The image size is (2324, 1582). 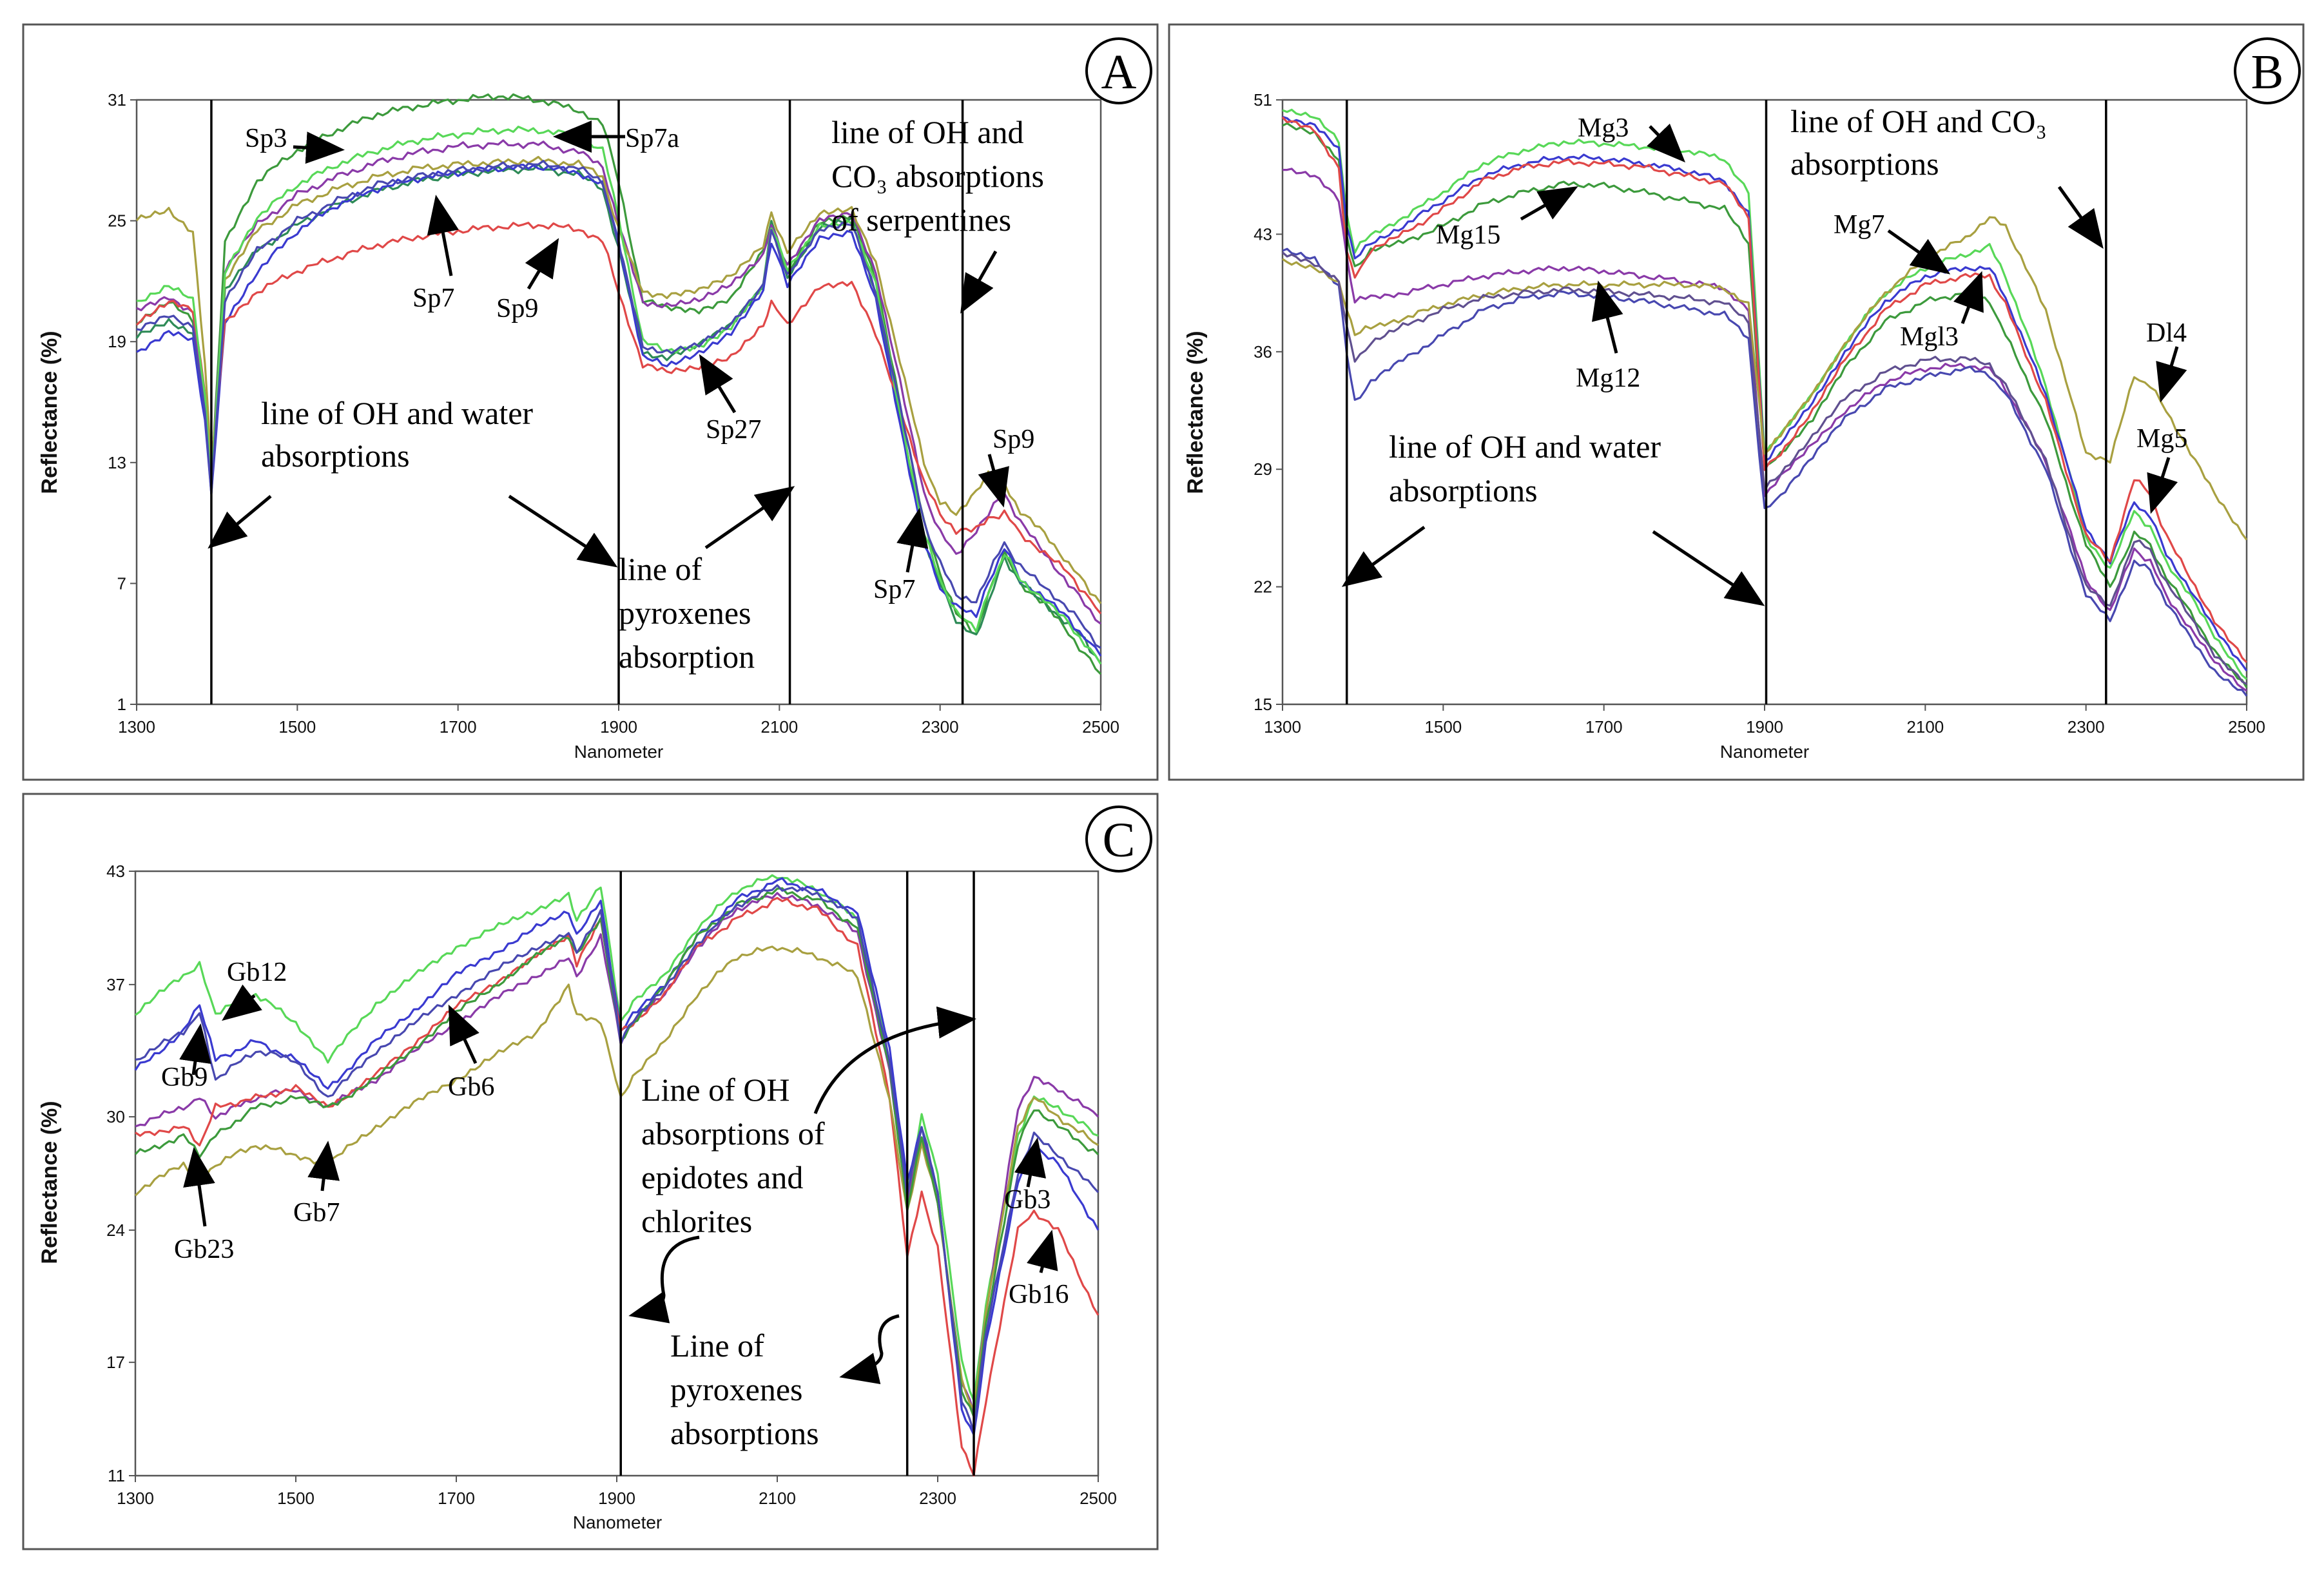 What do you see at coordinates (1765, 378) in the screenshot?
I see `panel-b-series-s7` at bounding box center [1765, 378].